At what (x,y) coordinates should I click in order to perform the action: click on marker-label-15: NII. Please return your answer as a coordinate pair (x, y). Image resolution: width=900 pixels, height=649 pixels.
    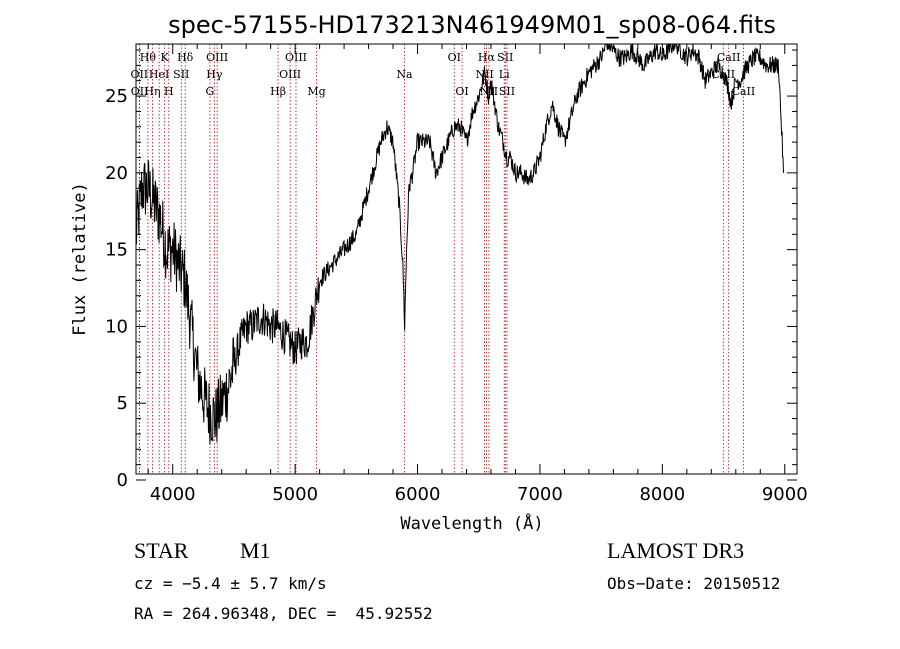
    Looking at the image, I should click on (484, 74).